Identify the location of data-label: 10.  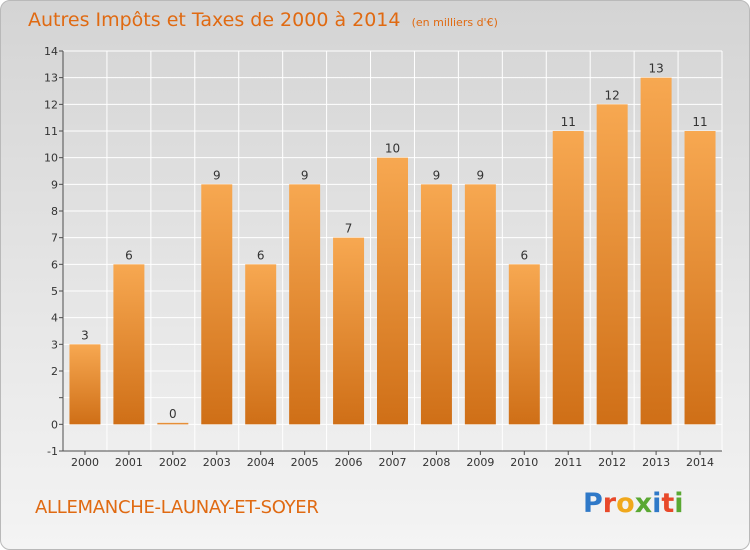
(392, 149).